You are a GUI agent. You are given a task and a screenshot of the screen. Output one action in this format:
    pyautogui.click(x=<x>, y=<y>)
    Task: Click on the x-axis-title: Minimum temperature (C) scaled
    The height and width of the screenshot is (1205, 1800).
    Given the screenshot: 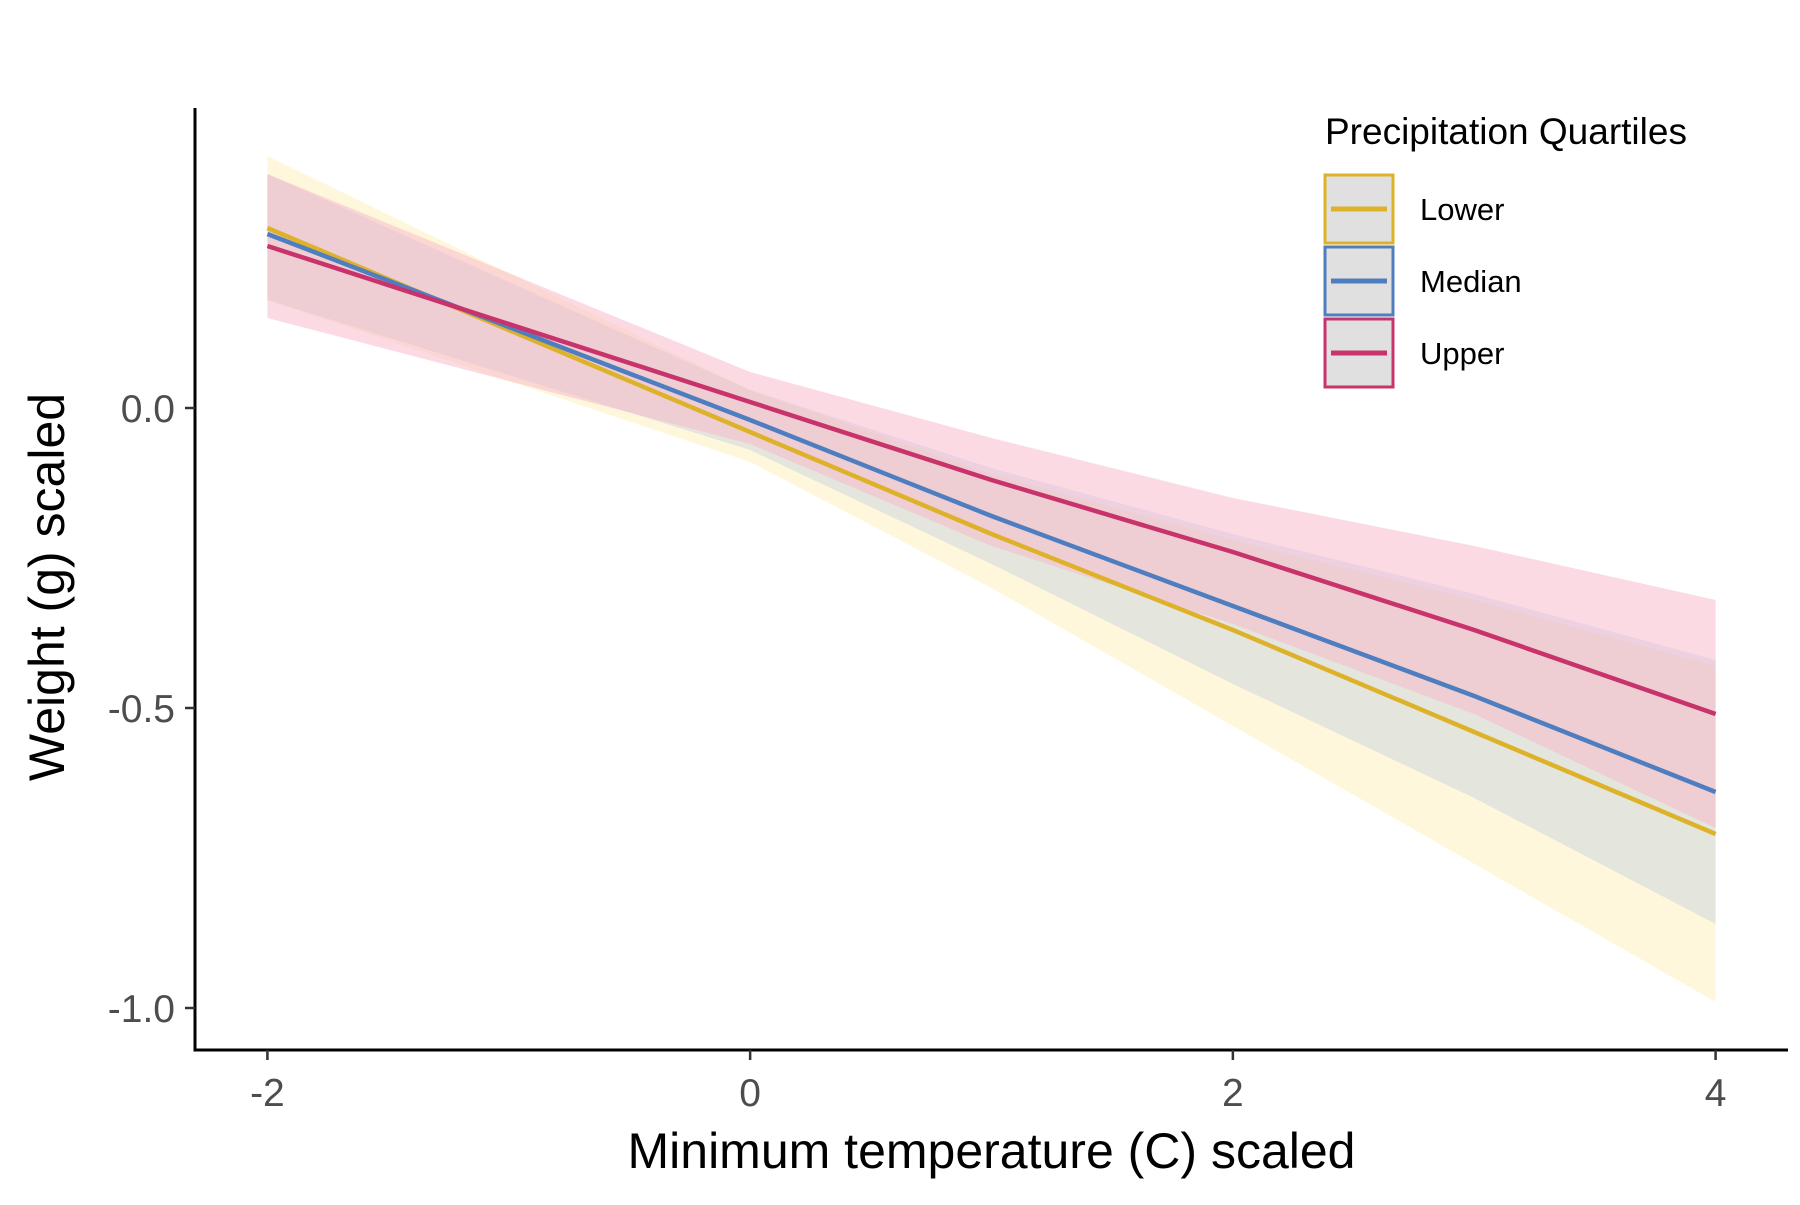 What is the action you would take?
    pyautogui.click(x=992, y=1151)
    